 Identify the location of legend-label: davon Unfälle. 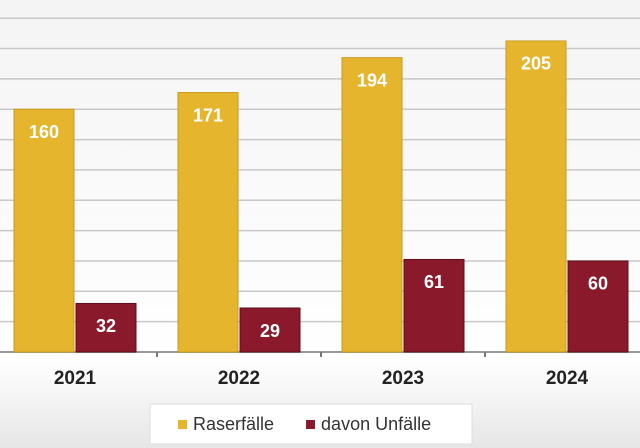
(376, 424).